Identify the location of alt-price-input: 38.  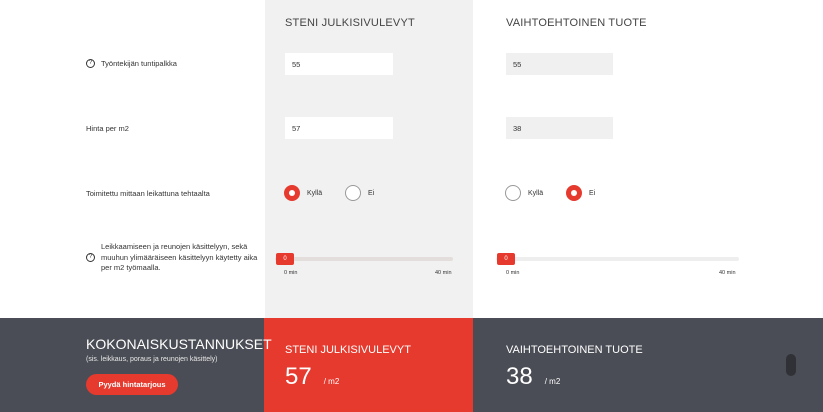
(559, 128).